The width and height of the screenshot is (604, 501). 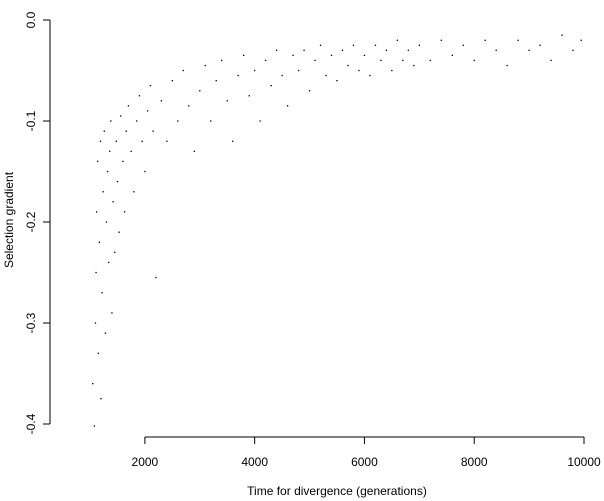 What do you see at coordinates (584, 462) in the screenshot?
I see `x-tick-label: 10000` at bounding box center [584, 462].